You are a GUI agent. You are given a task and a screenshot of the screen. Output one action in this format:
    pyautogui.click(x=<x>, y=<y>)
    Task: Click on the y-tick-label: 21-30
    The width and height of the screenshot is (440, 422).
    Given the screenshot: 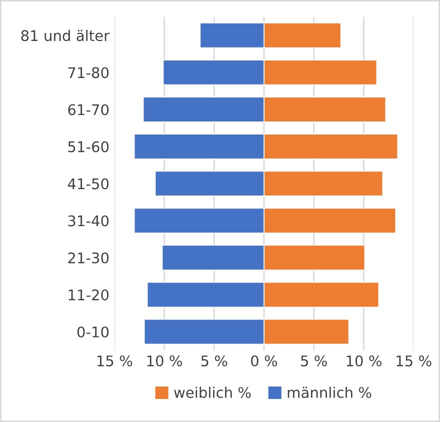 What is the action you would take?
    pyautogui.click(x=88, y=258)
    